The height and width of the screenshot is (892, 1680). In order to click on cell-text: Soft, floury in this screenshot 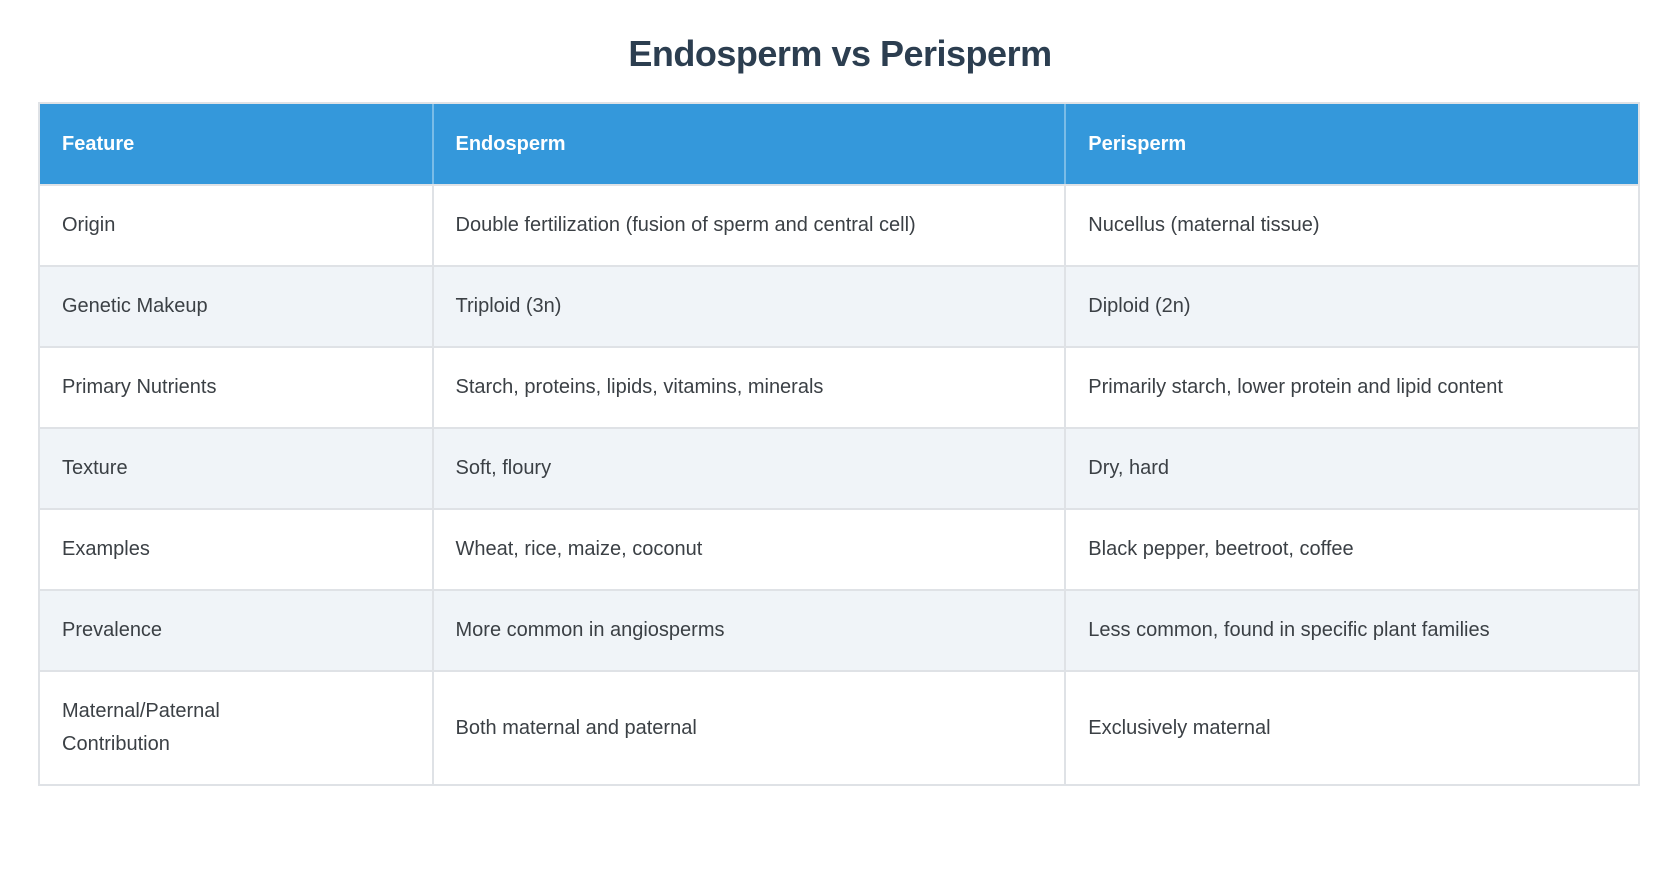, I will do `click(503, 468)`.